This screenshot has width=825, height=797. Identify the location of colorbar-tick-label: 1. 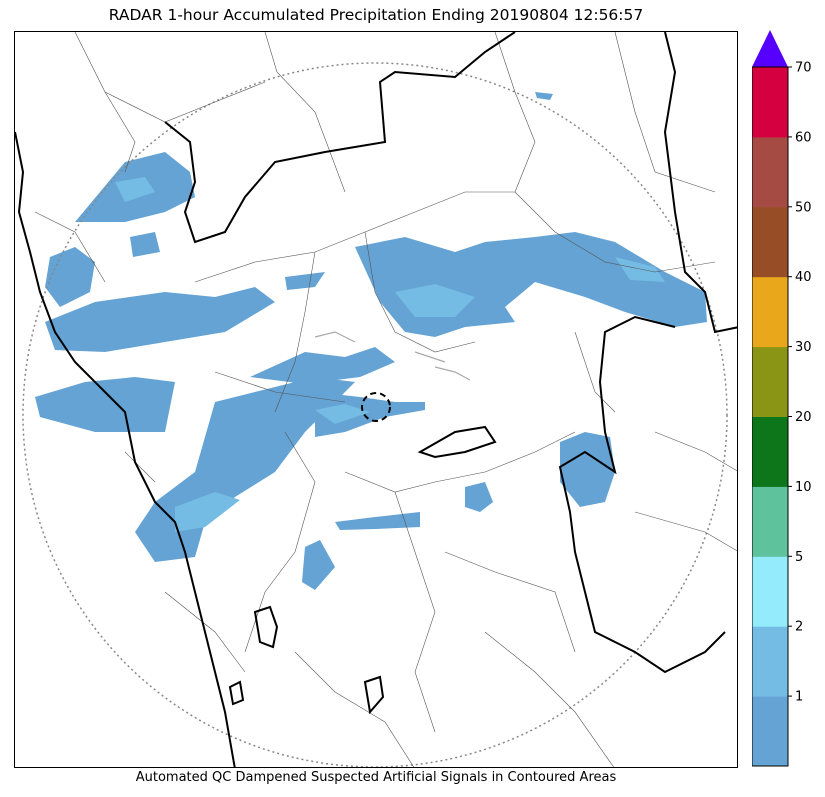
(799, 697).